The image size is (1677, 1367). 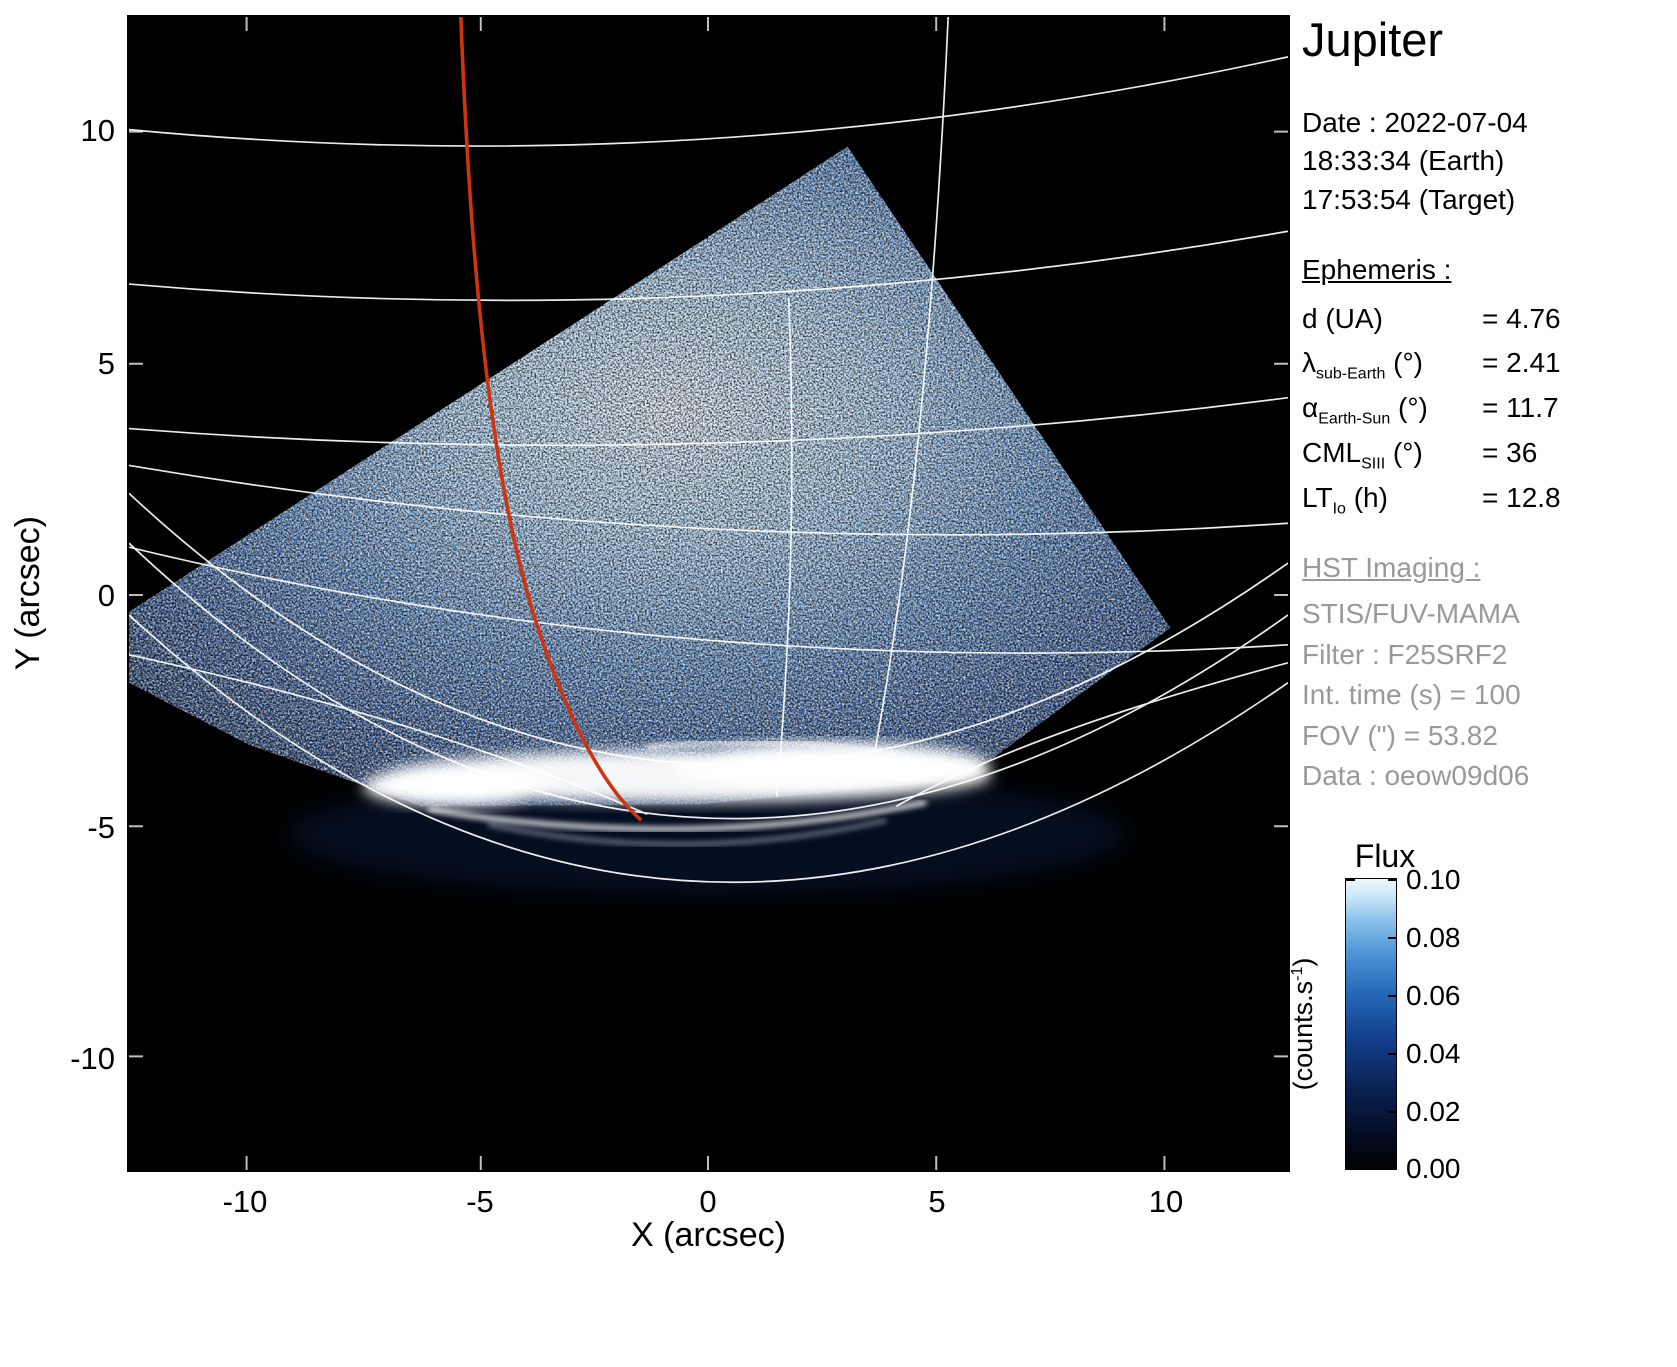 I want to click on x-tick-label: -5, so click(x=480, y=1201).